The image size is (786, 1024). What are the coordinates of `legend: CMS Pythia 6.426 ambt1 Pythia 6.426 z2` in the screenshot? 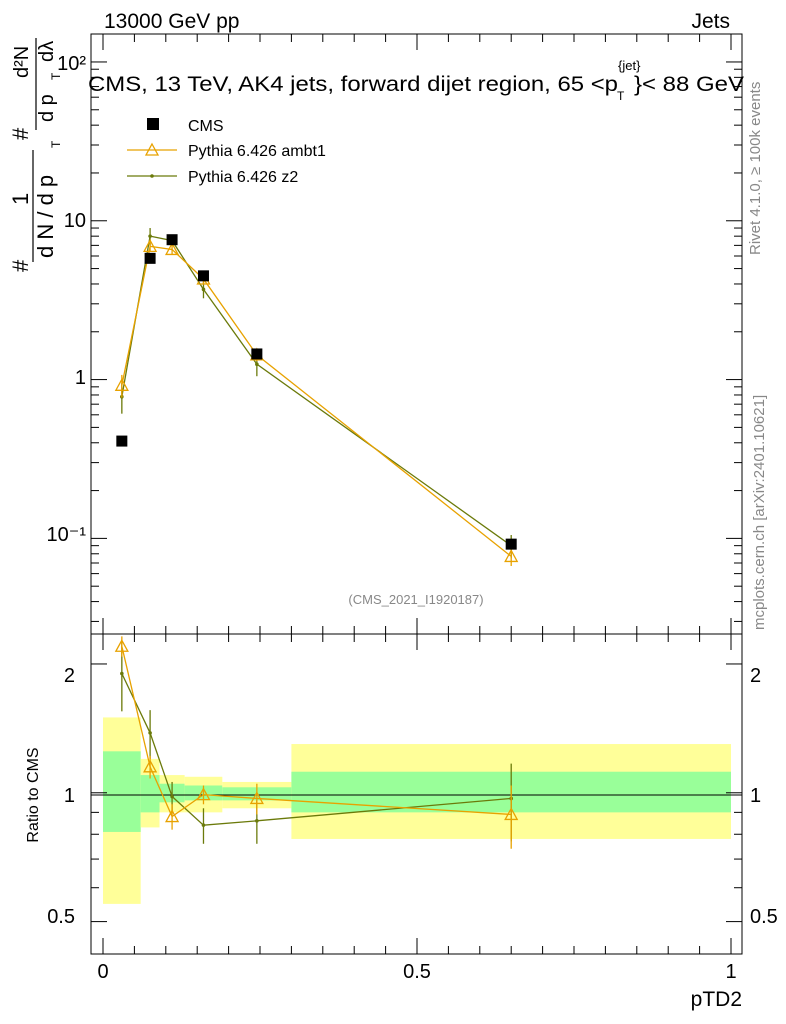 It's located at (226, 152).